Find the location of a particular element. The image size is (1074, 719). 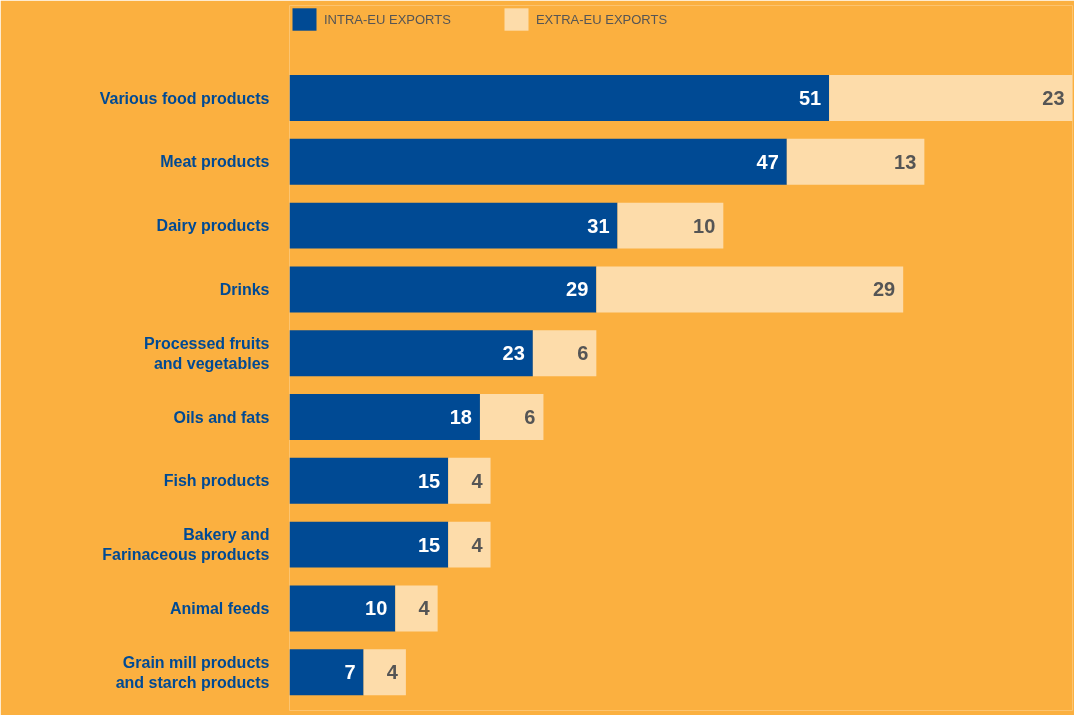

data-label: 51 is located at coordinates (810, 98).